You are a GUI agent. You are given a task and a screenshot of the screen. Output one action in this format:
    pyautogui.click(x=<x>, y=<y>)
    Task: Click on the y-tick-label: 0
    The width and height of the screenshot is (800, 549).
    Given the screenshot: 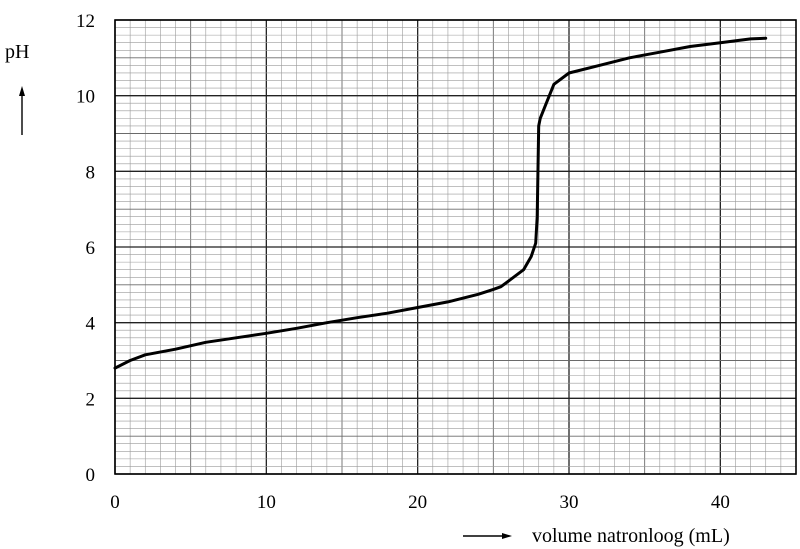 What is the action you would take?
    pyautogui.click(x=91, y=475)
    